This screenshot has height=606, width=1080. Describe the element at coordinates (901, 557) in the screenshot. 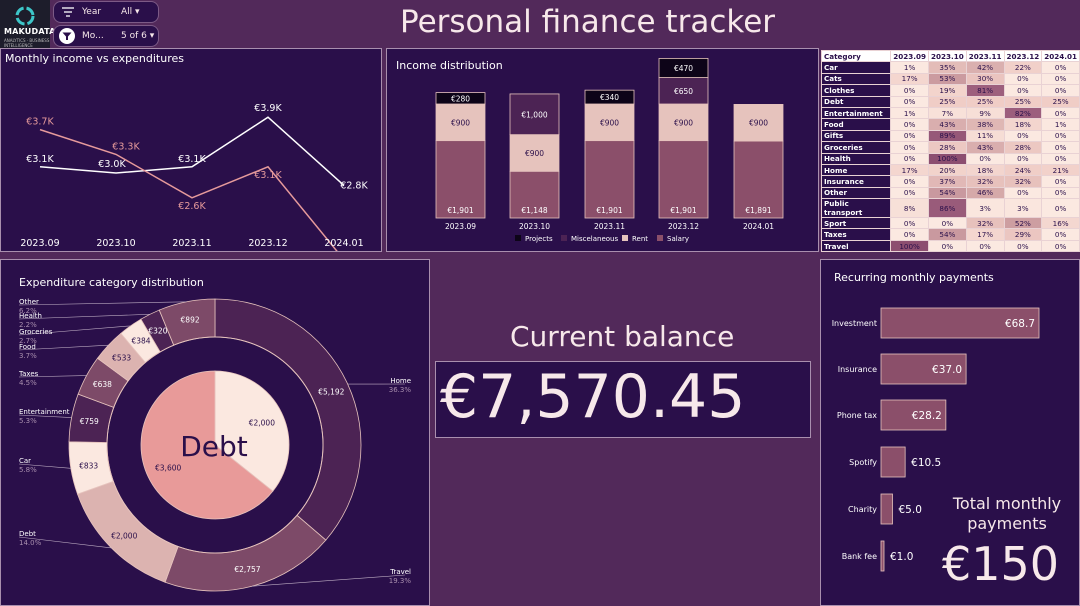

I see `hbar-value-label: €1.0` at that location.